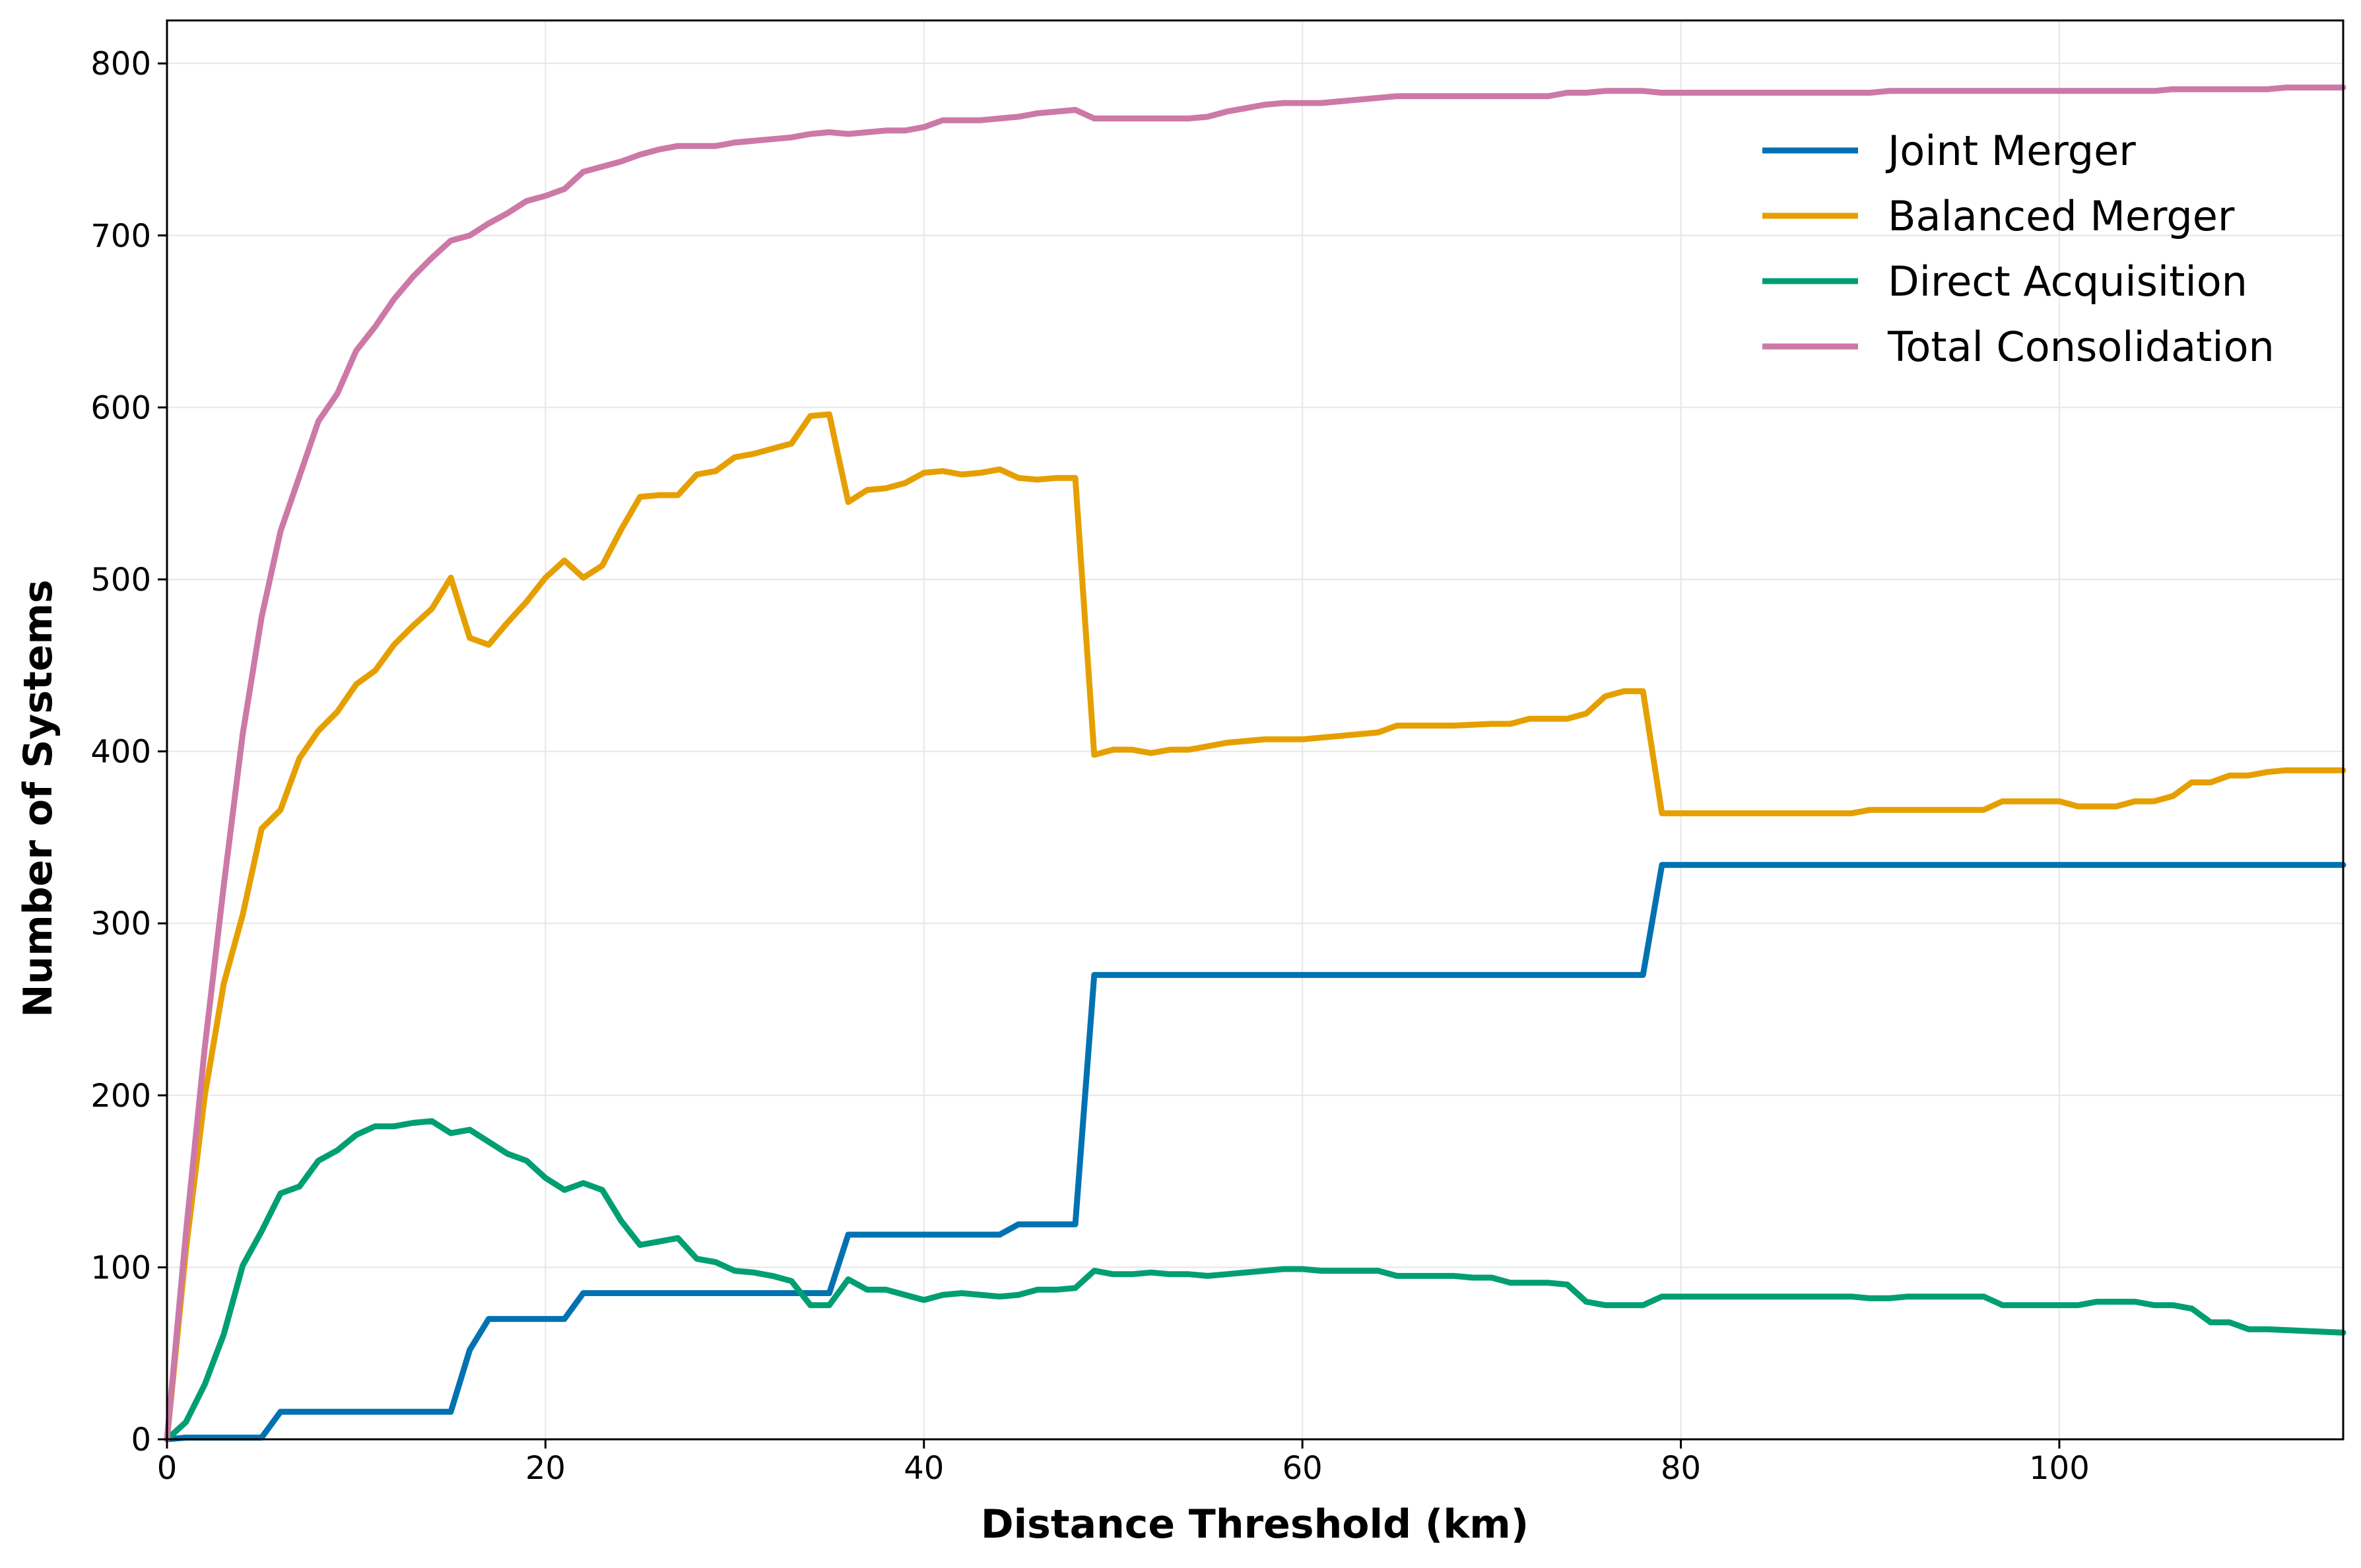  I want to click on y-tick-label: 0, so click(141, 1439).